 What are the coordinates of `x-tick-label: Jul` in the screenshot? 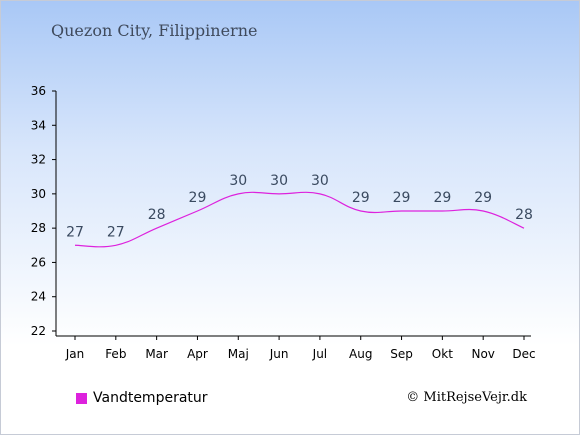 It's located at (319, 354).